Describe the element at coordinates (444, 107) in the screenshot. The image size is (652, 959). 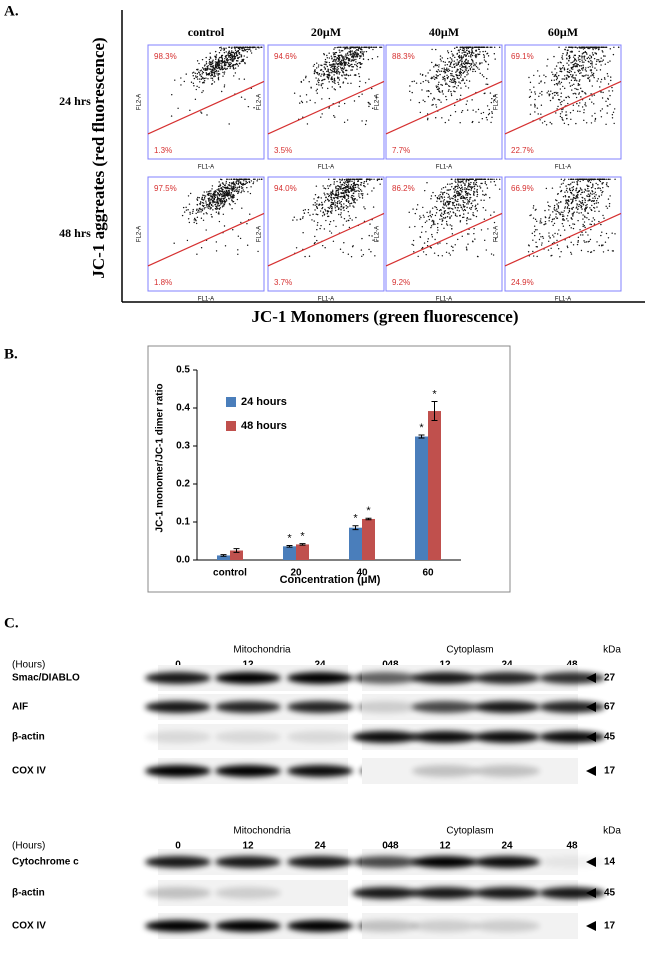
I see `gate-line` at that location.